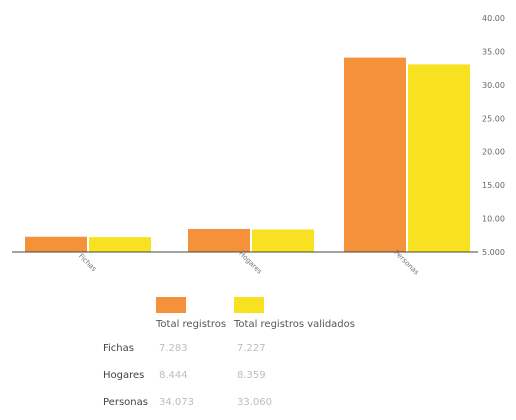 The height and width of the screenshot is (420, 516). I want to click on y-tick-label: 35.00, so click(493, 51).